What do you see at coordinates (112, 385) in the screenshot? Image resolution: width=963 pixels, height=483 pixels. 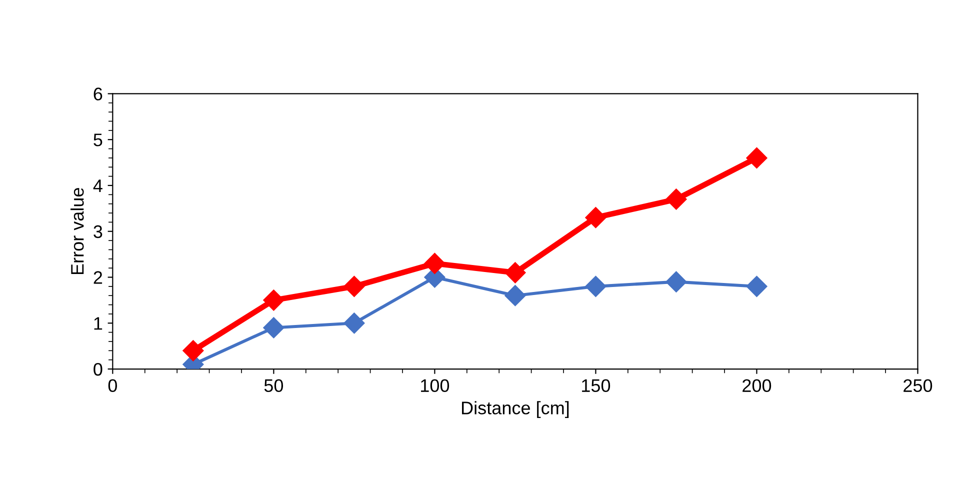 I see `x-tick-label: 0` at bounding box center [112, 385].